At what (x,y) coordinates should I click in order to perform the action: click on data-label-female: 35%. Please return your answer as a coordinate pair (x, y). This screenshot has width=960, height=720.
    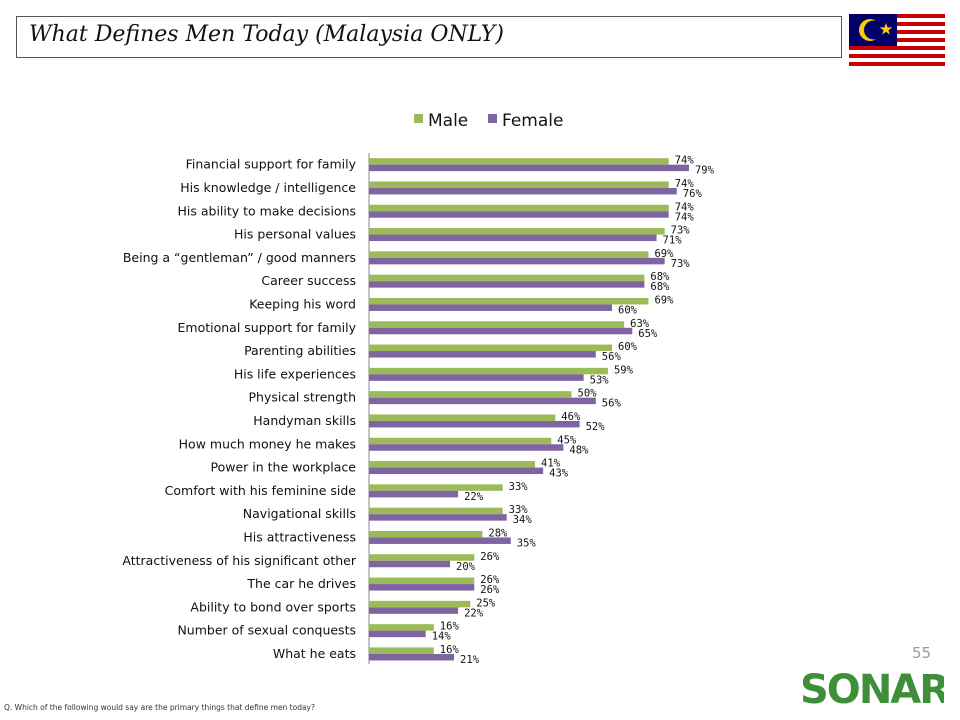
    Looking at the image, I should click on (527, 543).